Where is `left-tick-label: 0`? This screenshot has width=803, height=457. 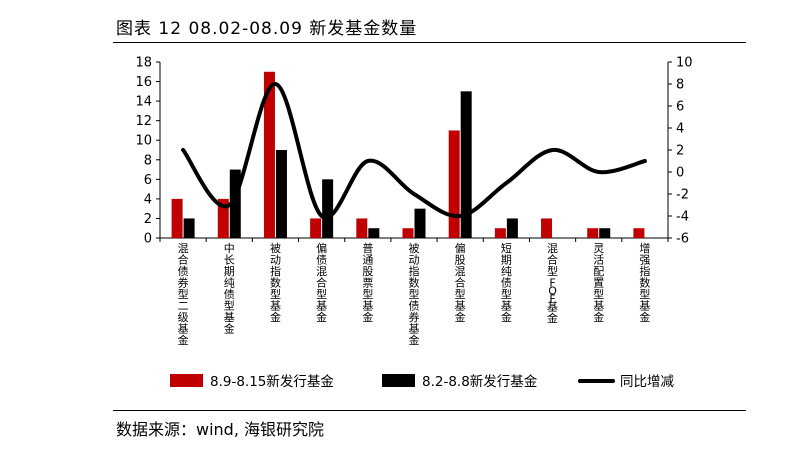 left-tick-label: 0 is located at coordinates (148, 239).